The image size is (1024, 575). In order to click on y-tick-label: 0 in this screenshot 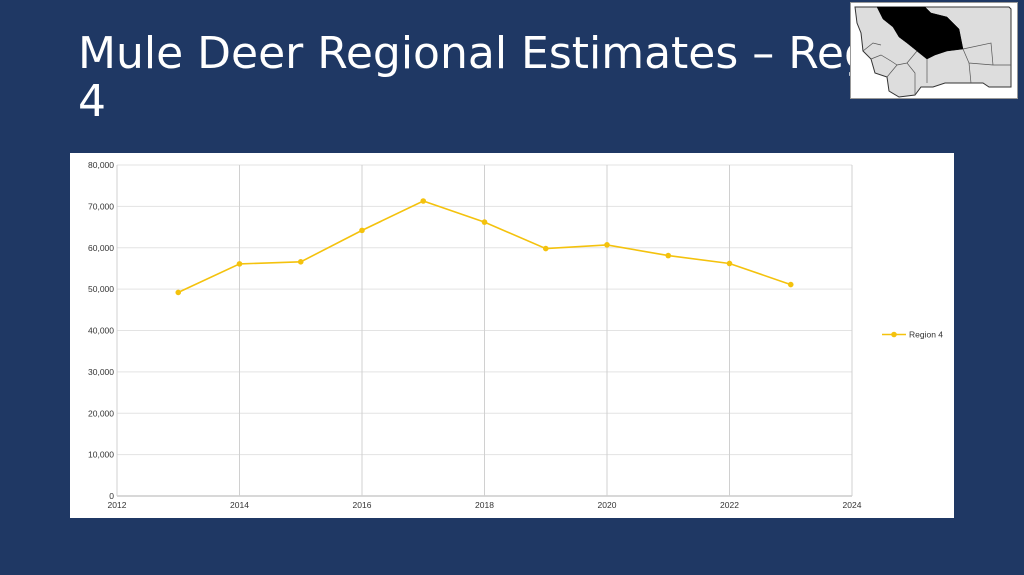, I will do `click(111, 496)`.